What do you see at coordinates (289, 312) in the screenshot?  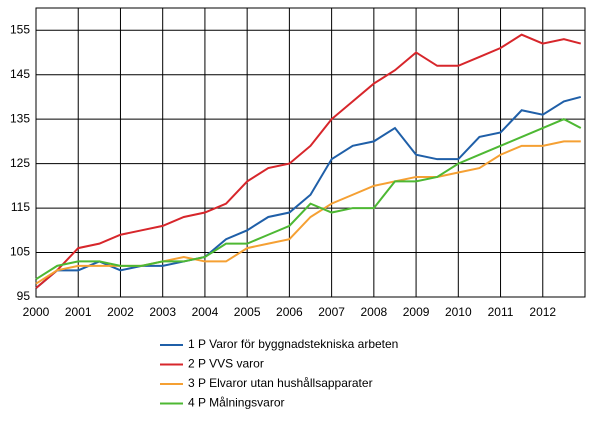 I see `x-tick-label: 2006` at bounding box center [289, 312].